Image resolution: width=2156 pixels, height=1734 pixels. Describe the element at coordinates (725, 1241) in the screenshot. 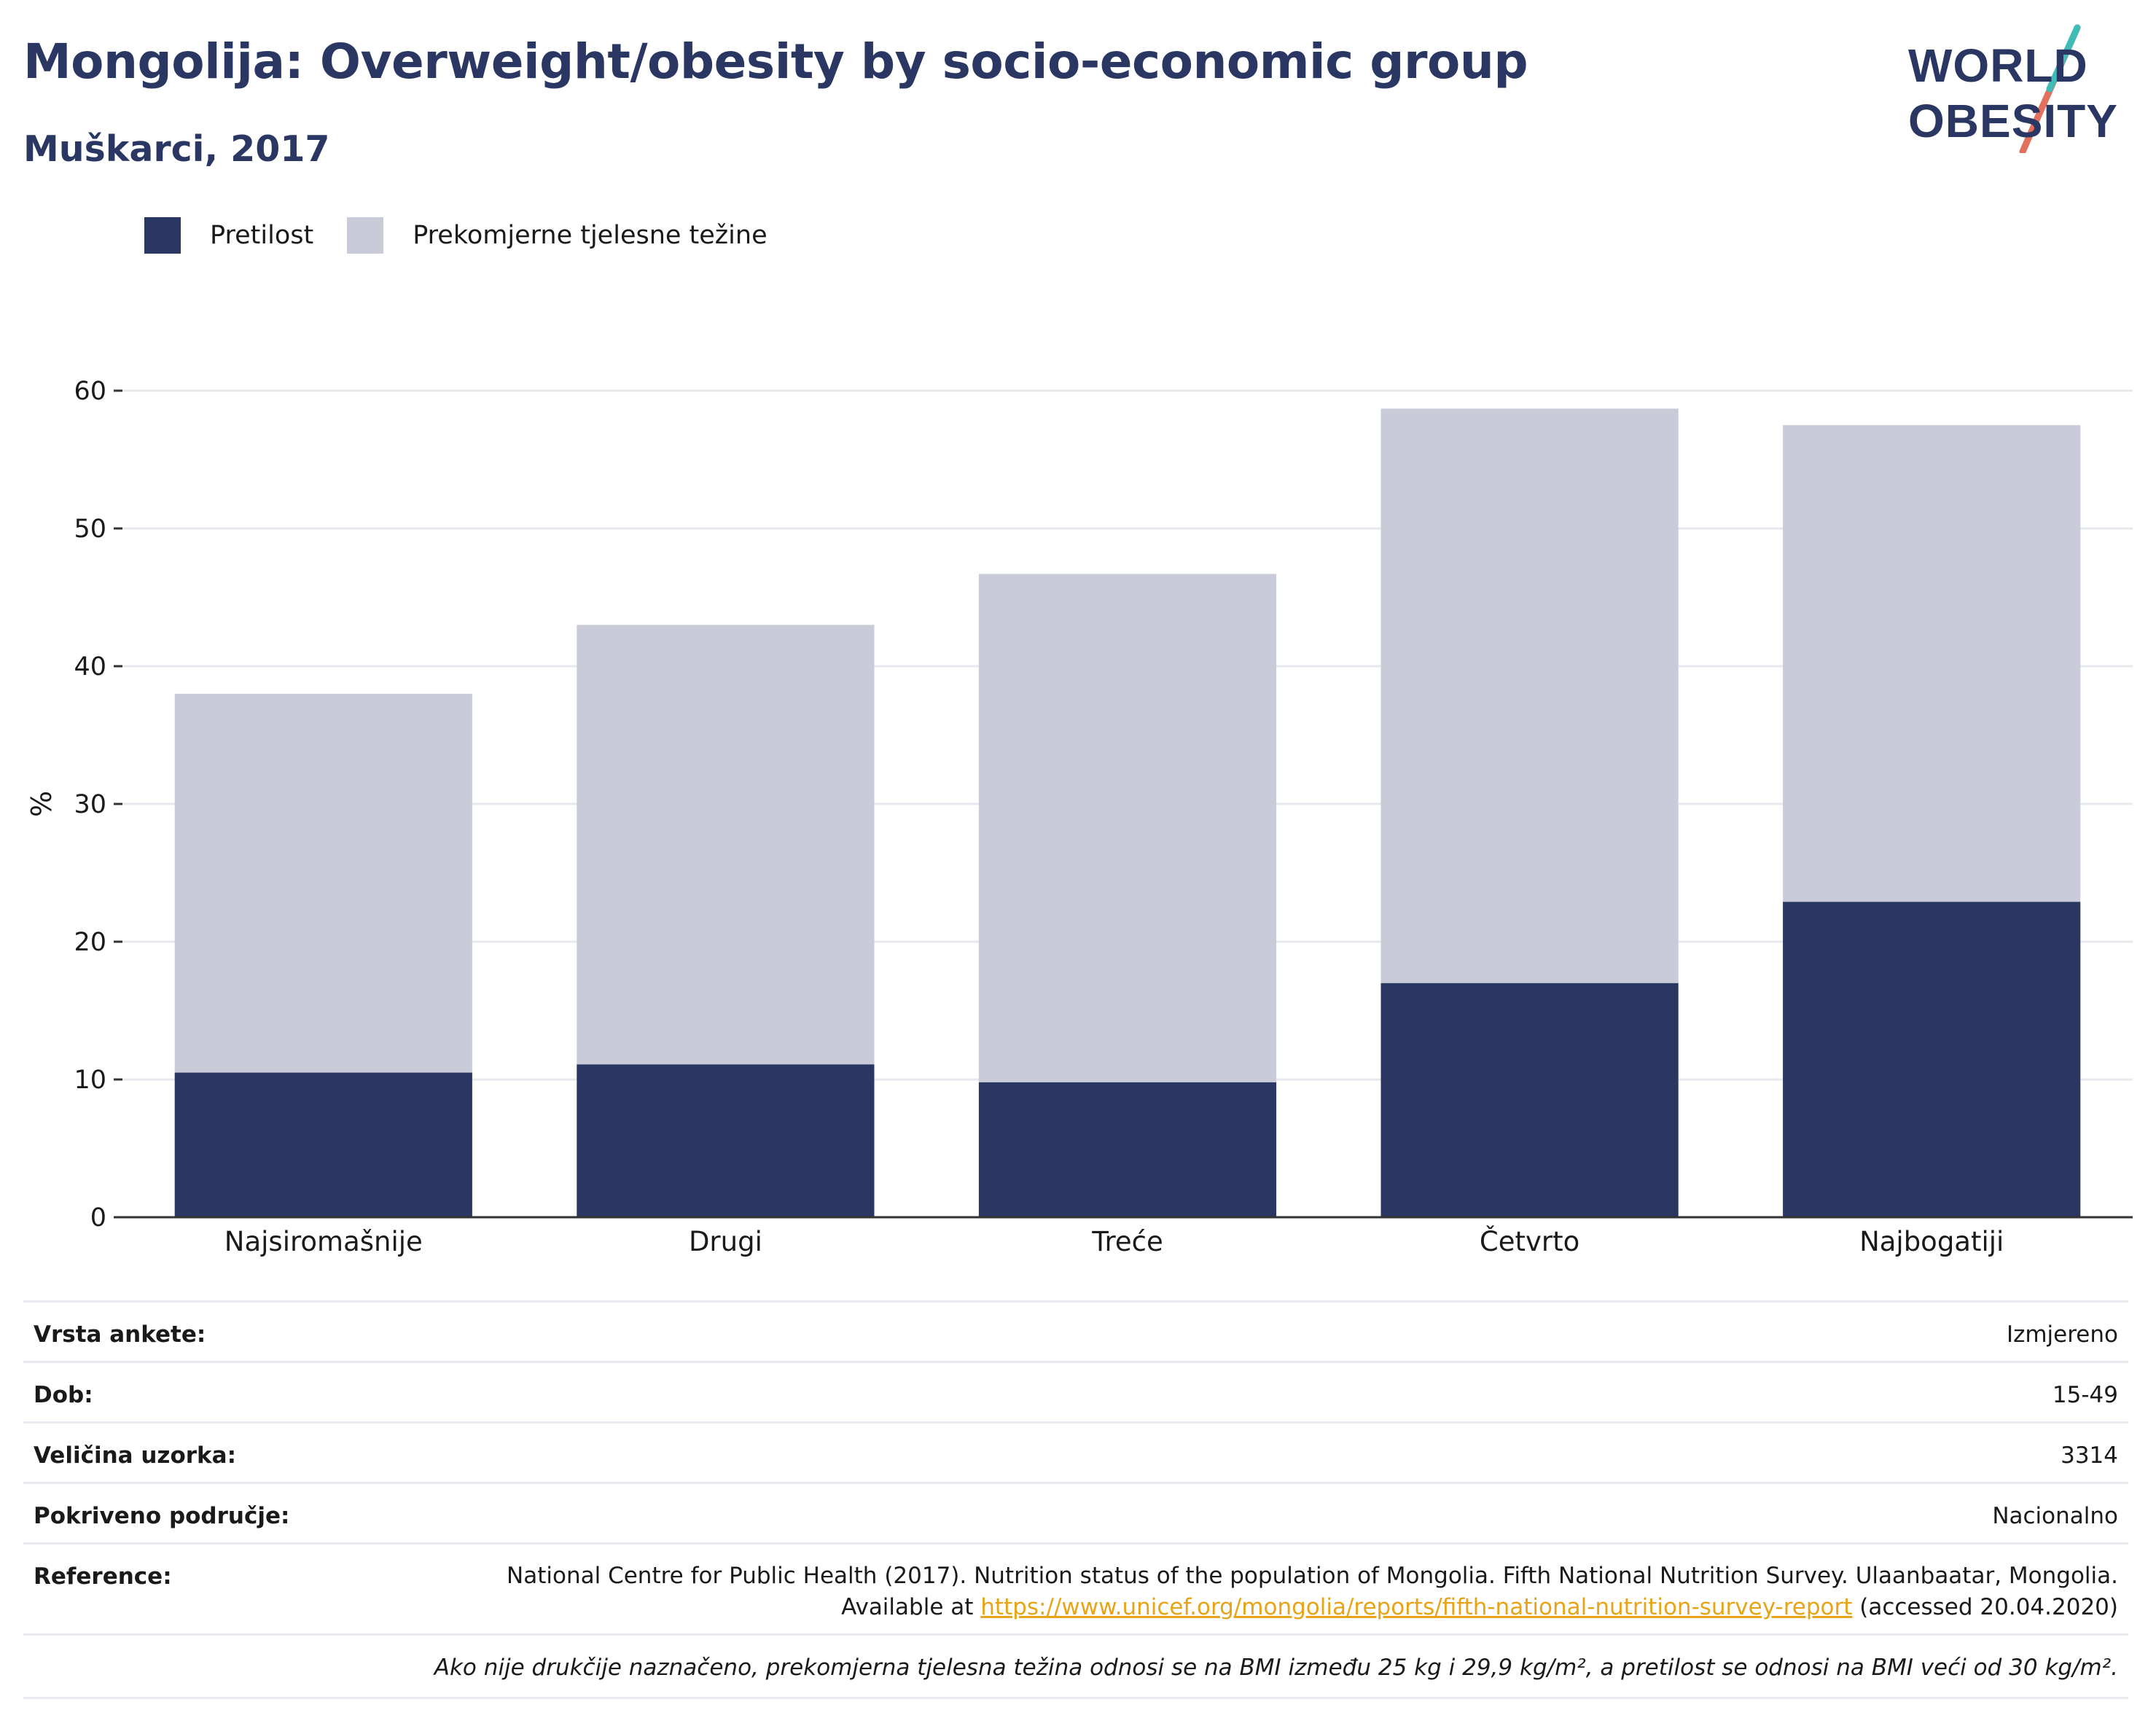

I see `x-tick-label: Drugi` at that location.